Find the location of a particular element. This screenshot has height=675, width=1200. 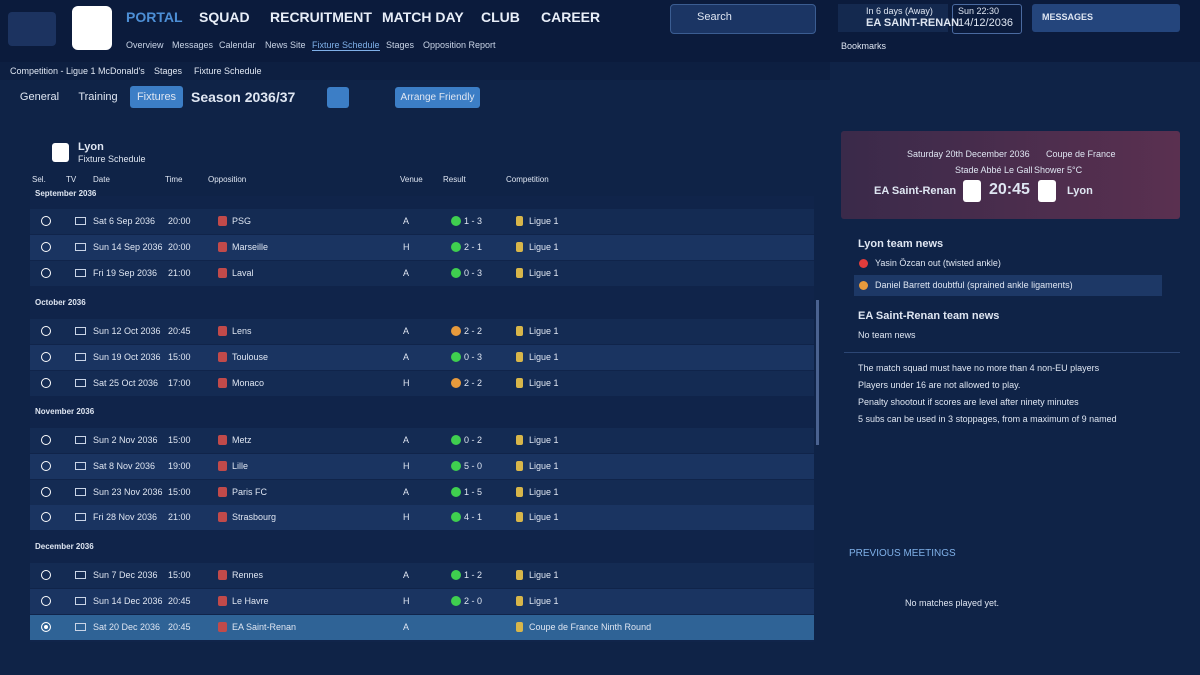

submenu-item: Opposition Report is located at coordinates (459, 45).